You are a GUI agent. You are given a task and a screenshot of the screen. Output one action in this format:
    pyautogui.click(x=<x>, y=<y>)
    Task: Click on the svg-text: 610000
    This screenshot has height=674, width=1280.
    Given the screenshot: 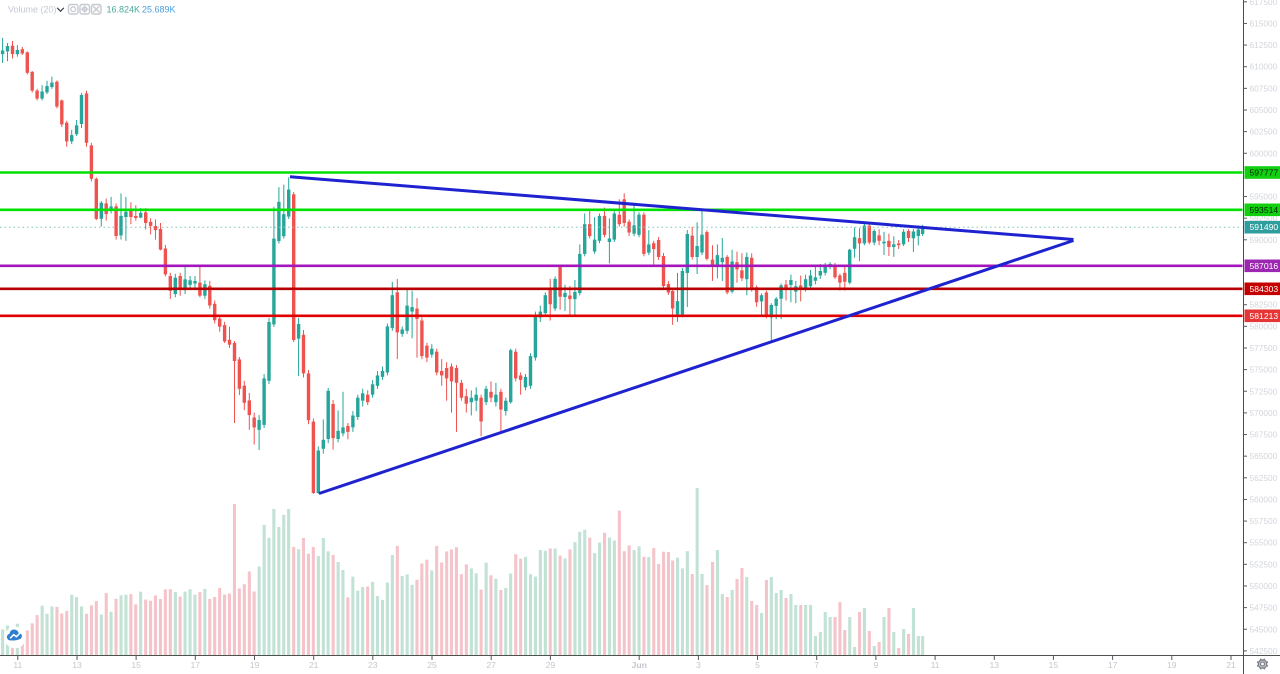 What is the action you would take?
    pyautogui.click(x=1264, y=67)
    